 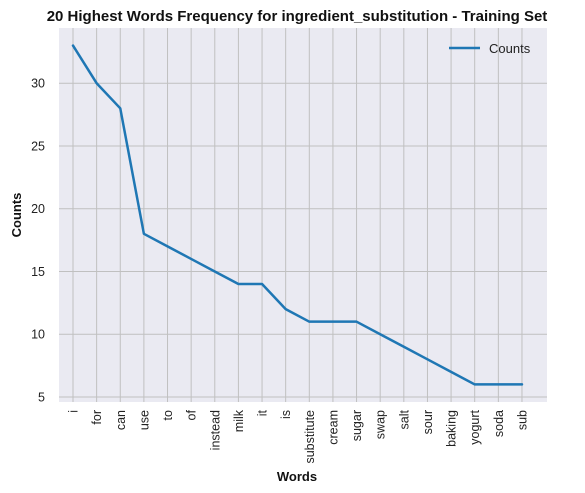 What do you see at coordinates (357, 425) in the screenshot?
I see `x-tick-label: sugar` at bounding box center [357, 425].